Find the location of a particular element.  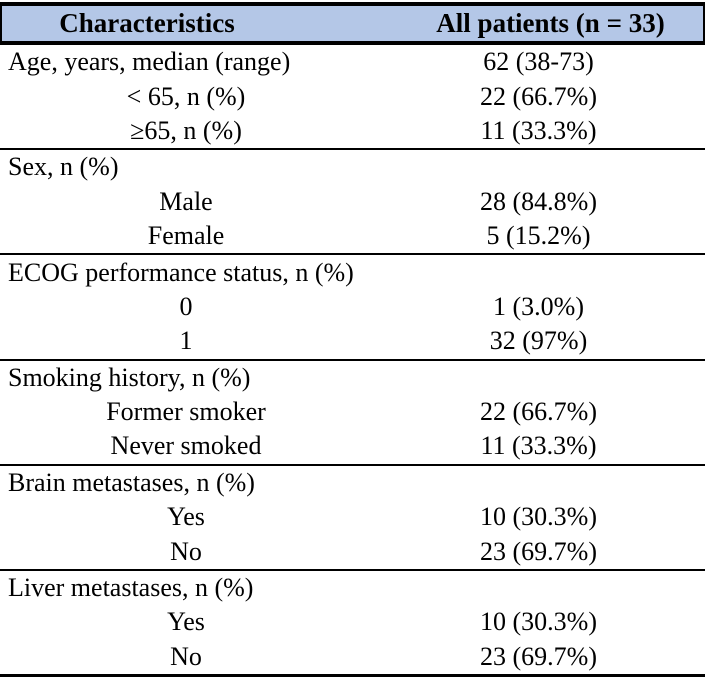

row-label: Former smoker is located at coordinates (186, 412).